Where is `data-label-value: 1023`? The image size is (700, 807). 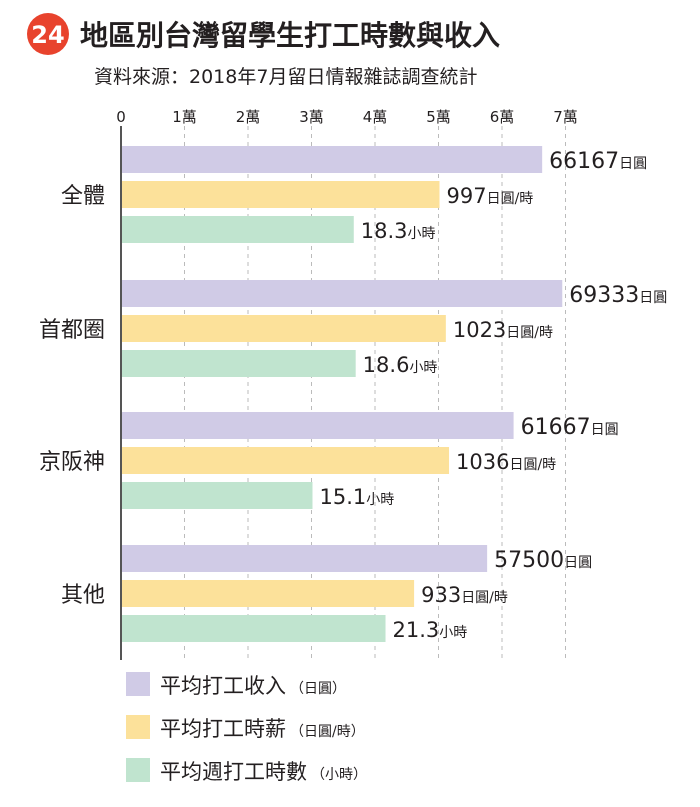
data-label-value: 1023 is located at coordinates (479, 330).